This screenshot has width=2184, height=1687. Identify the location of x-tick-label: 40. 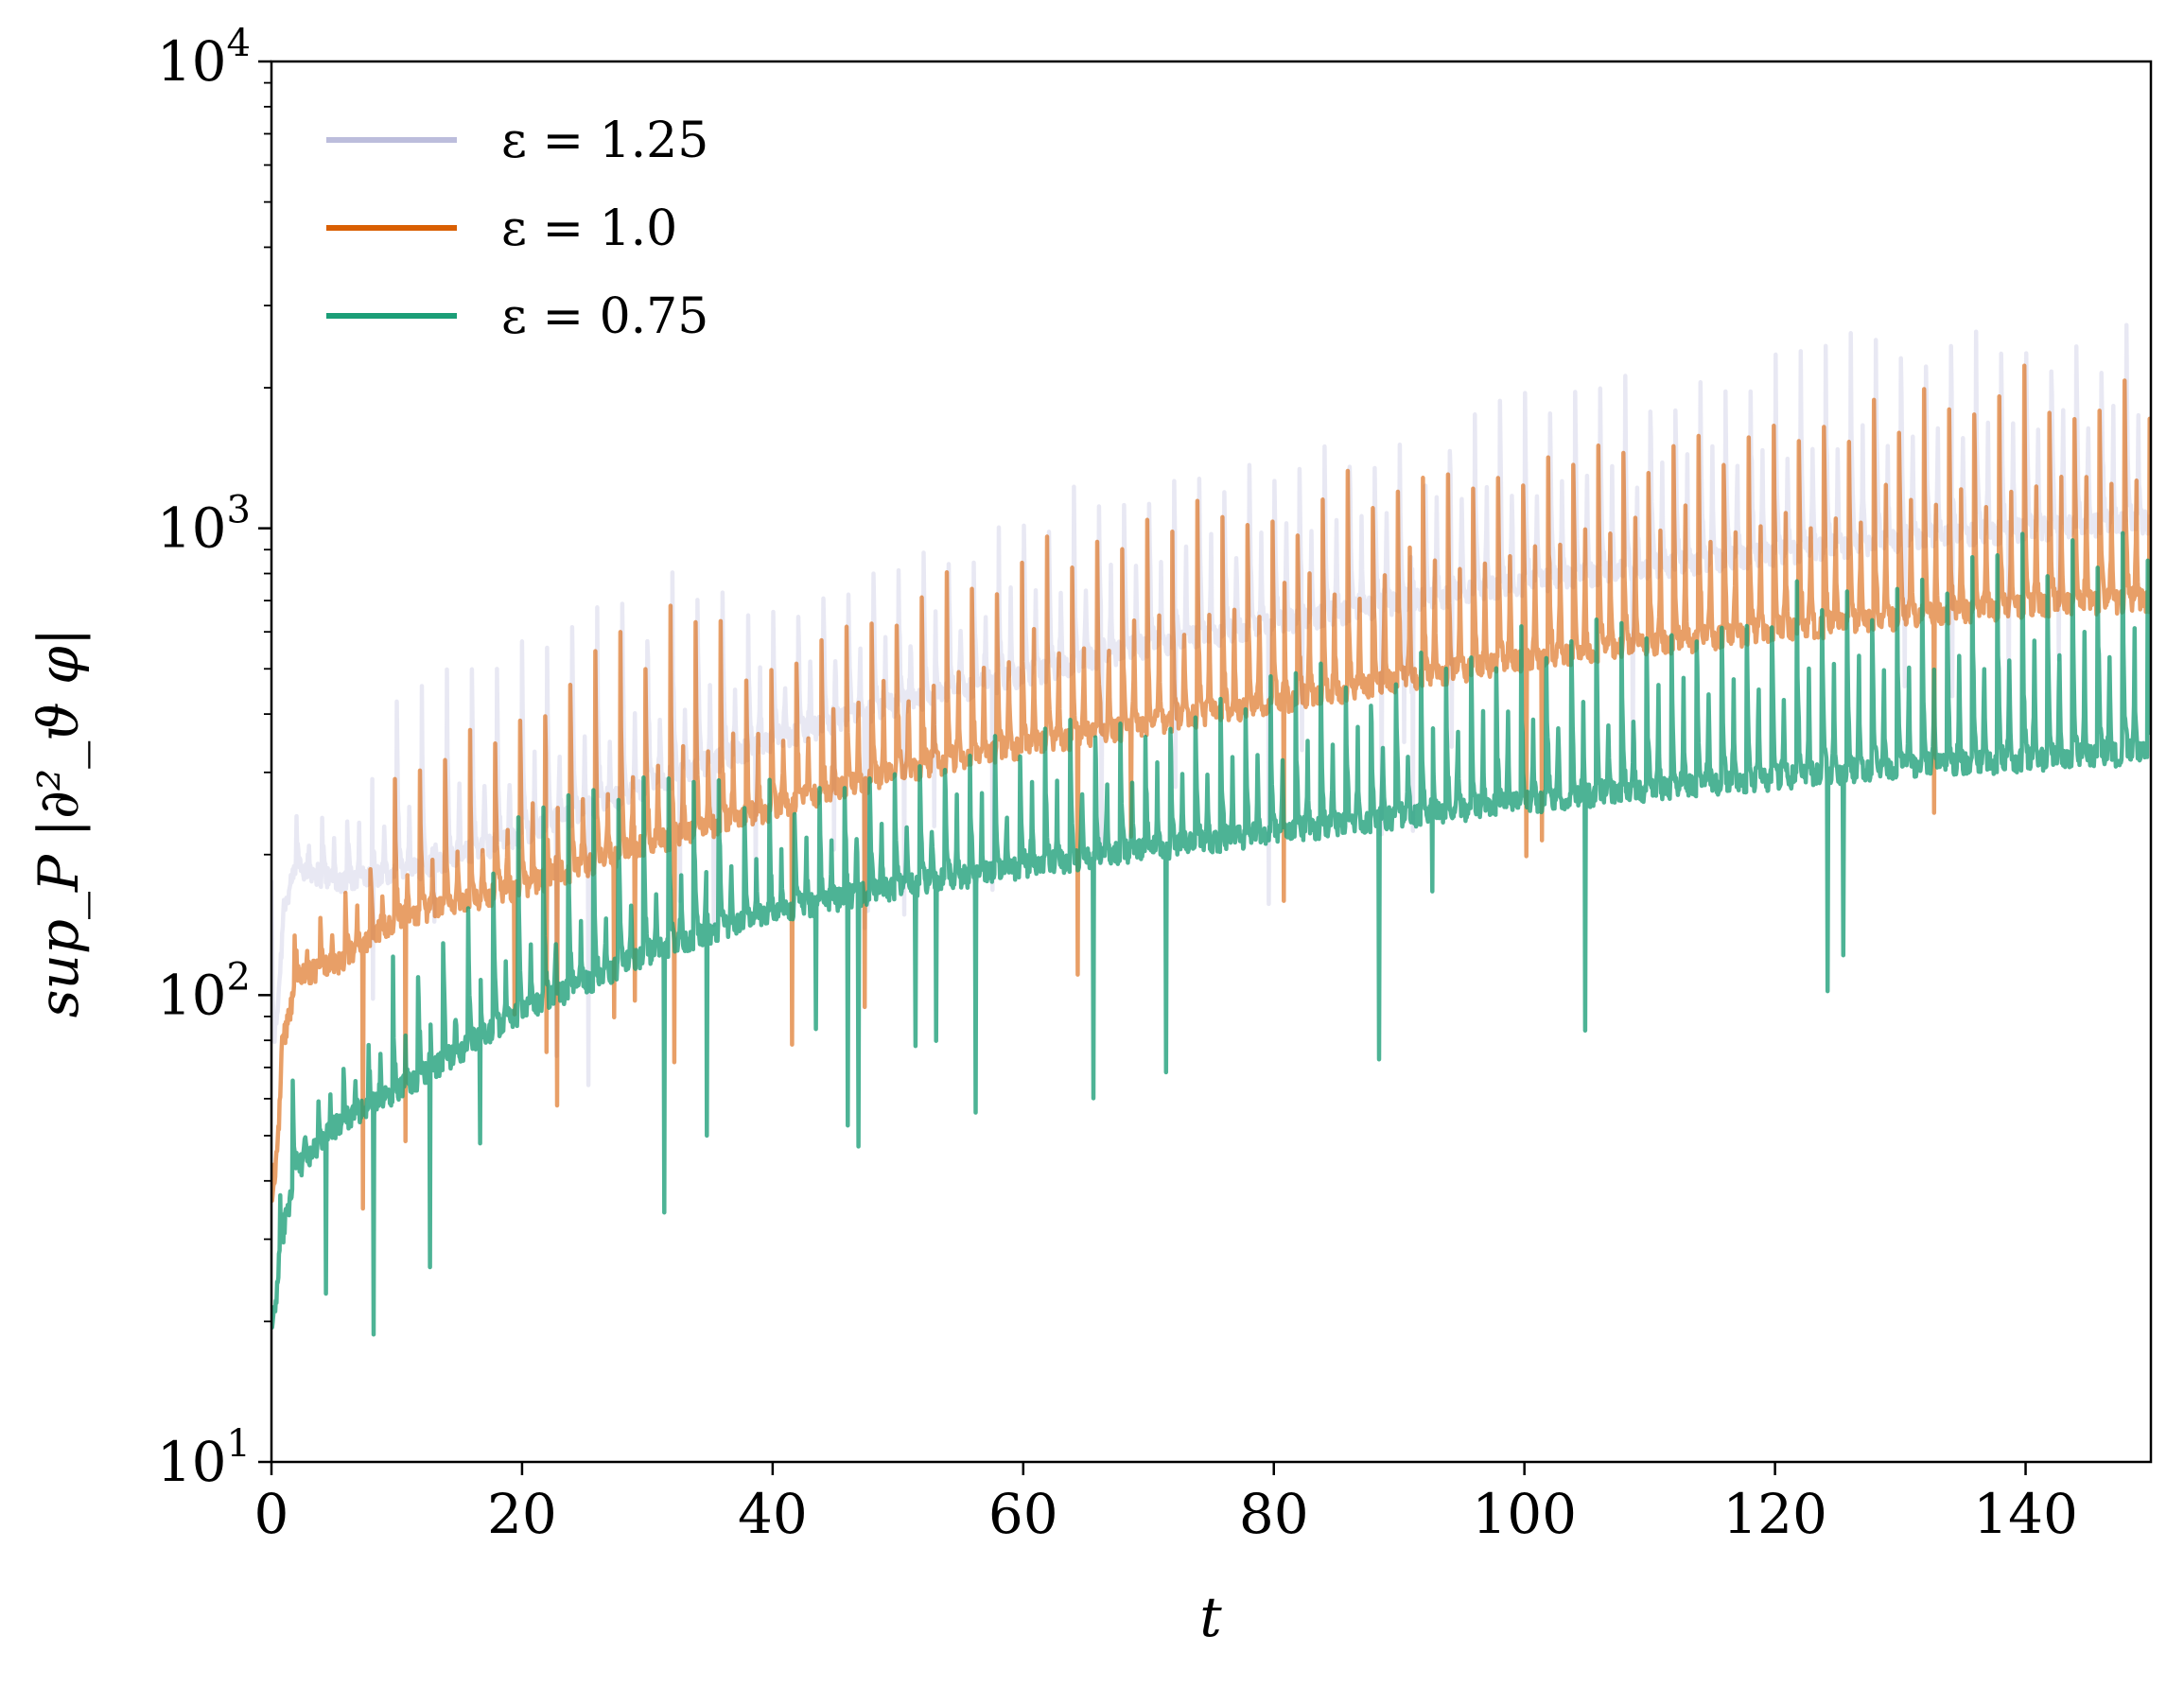
(773, 1514).